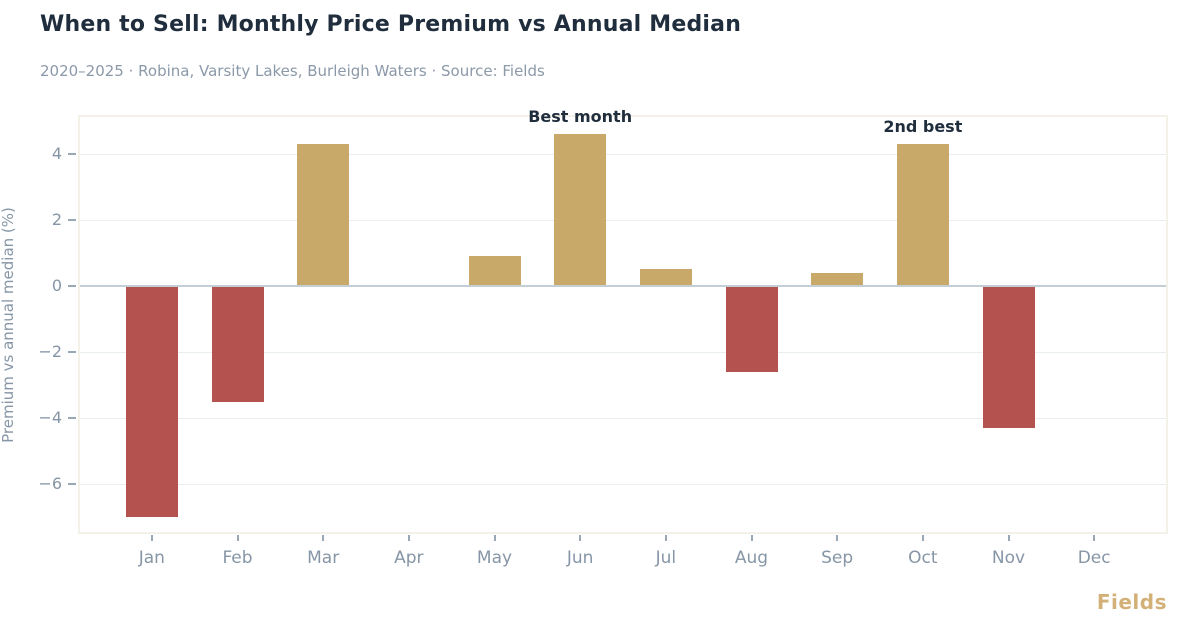 This screenshot has height=628, width=1185. I want to click on x-tick-mark-jun, so click(580, 538).